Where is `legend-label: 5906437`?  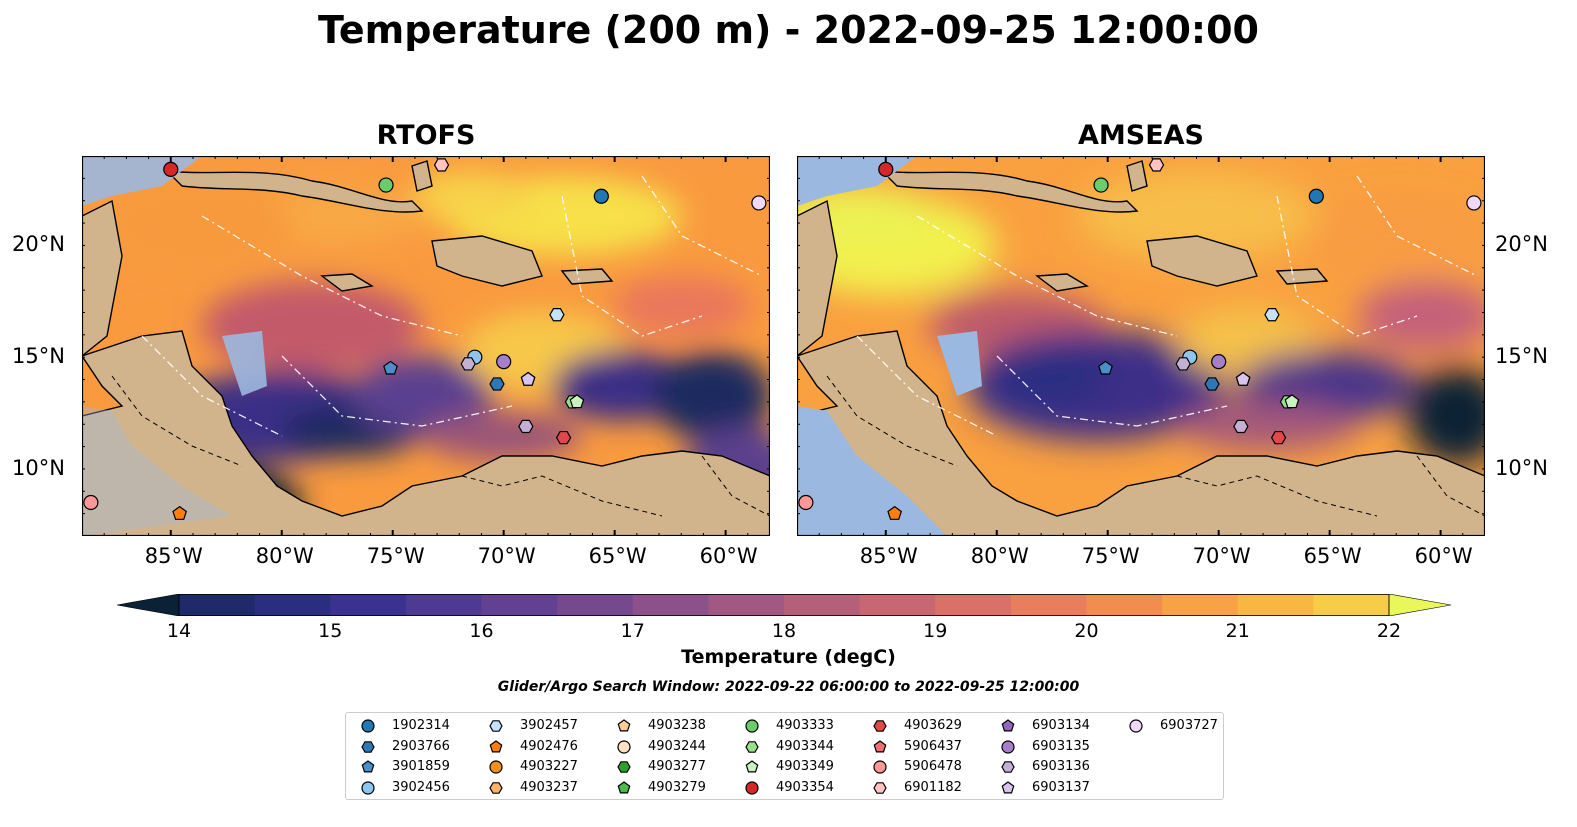 legend-label: 5906437 is located at coordinates (933, 746).